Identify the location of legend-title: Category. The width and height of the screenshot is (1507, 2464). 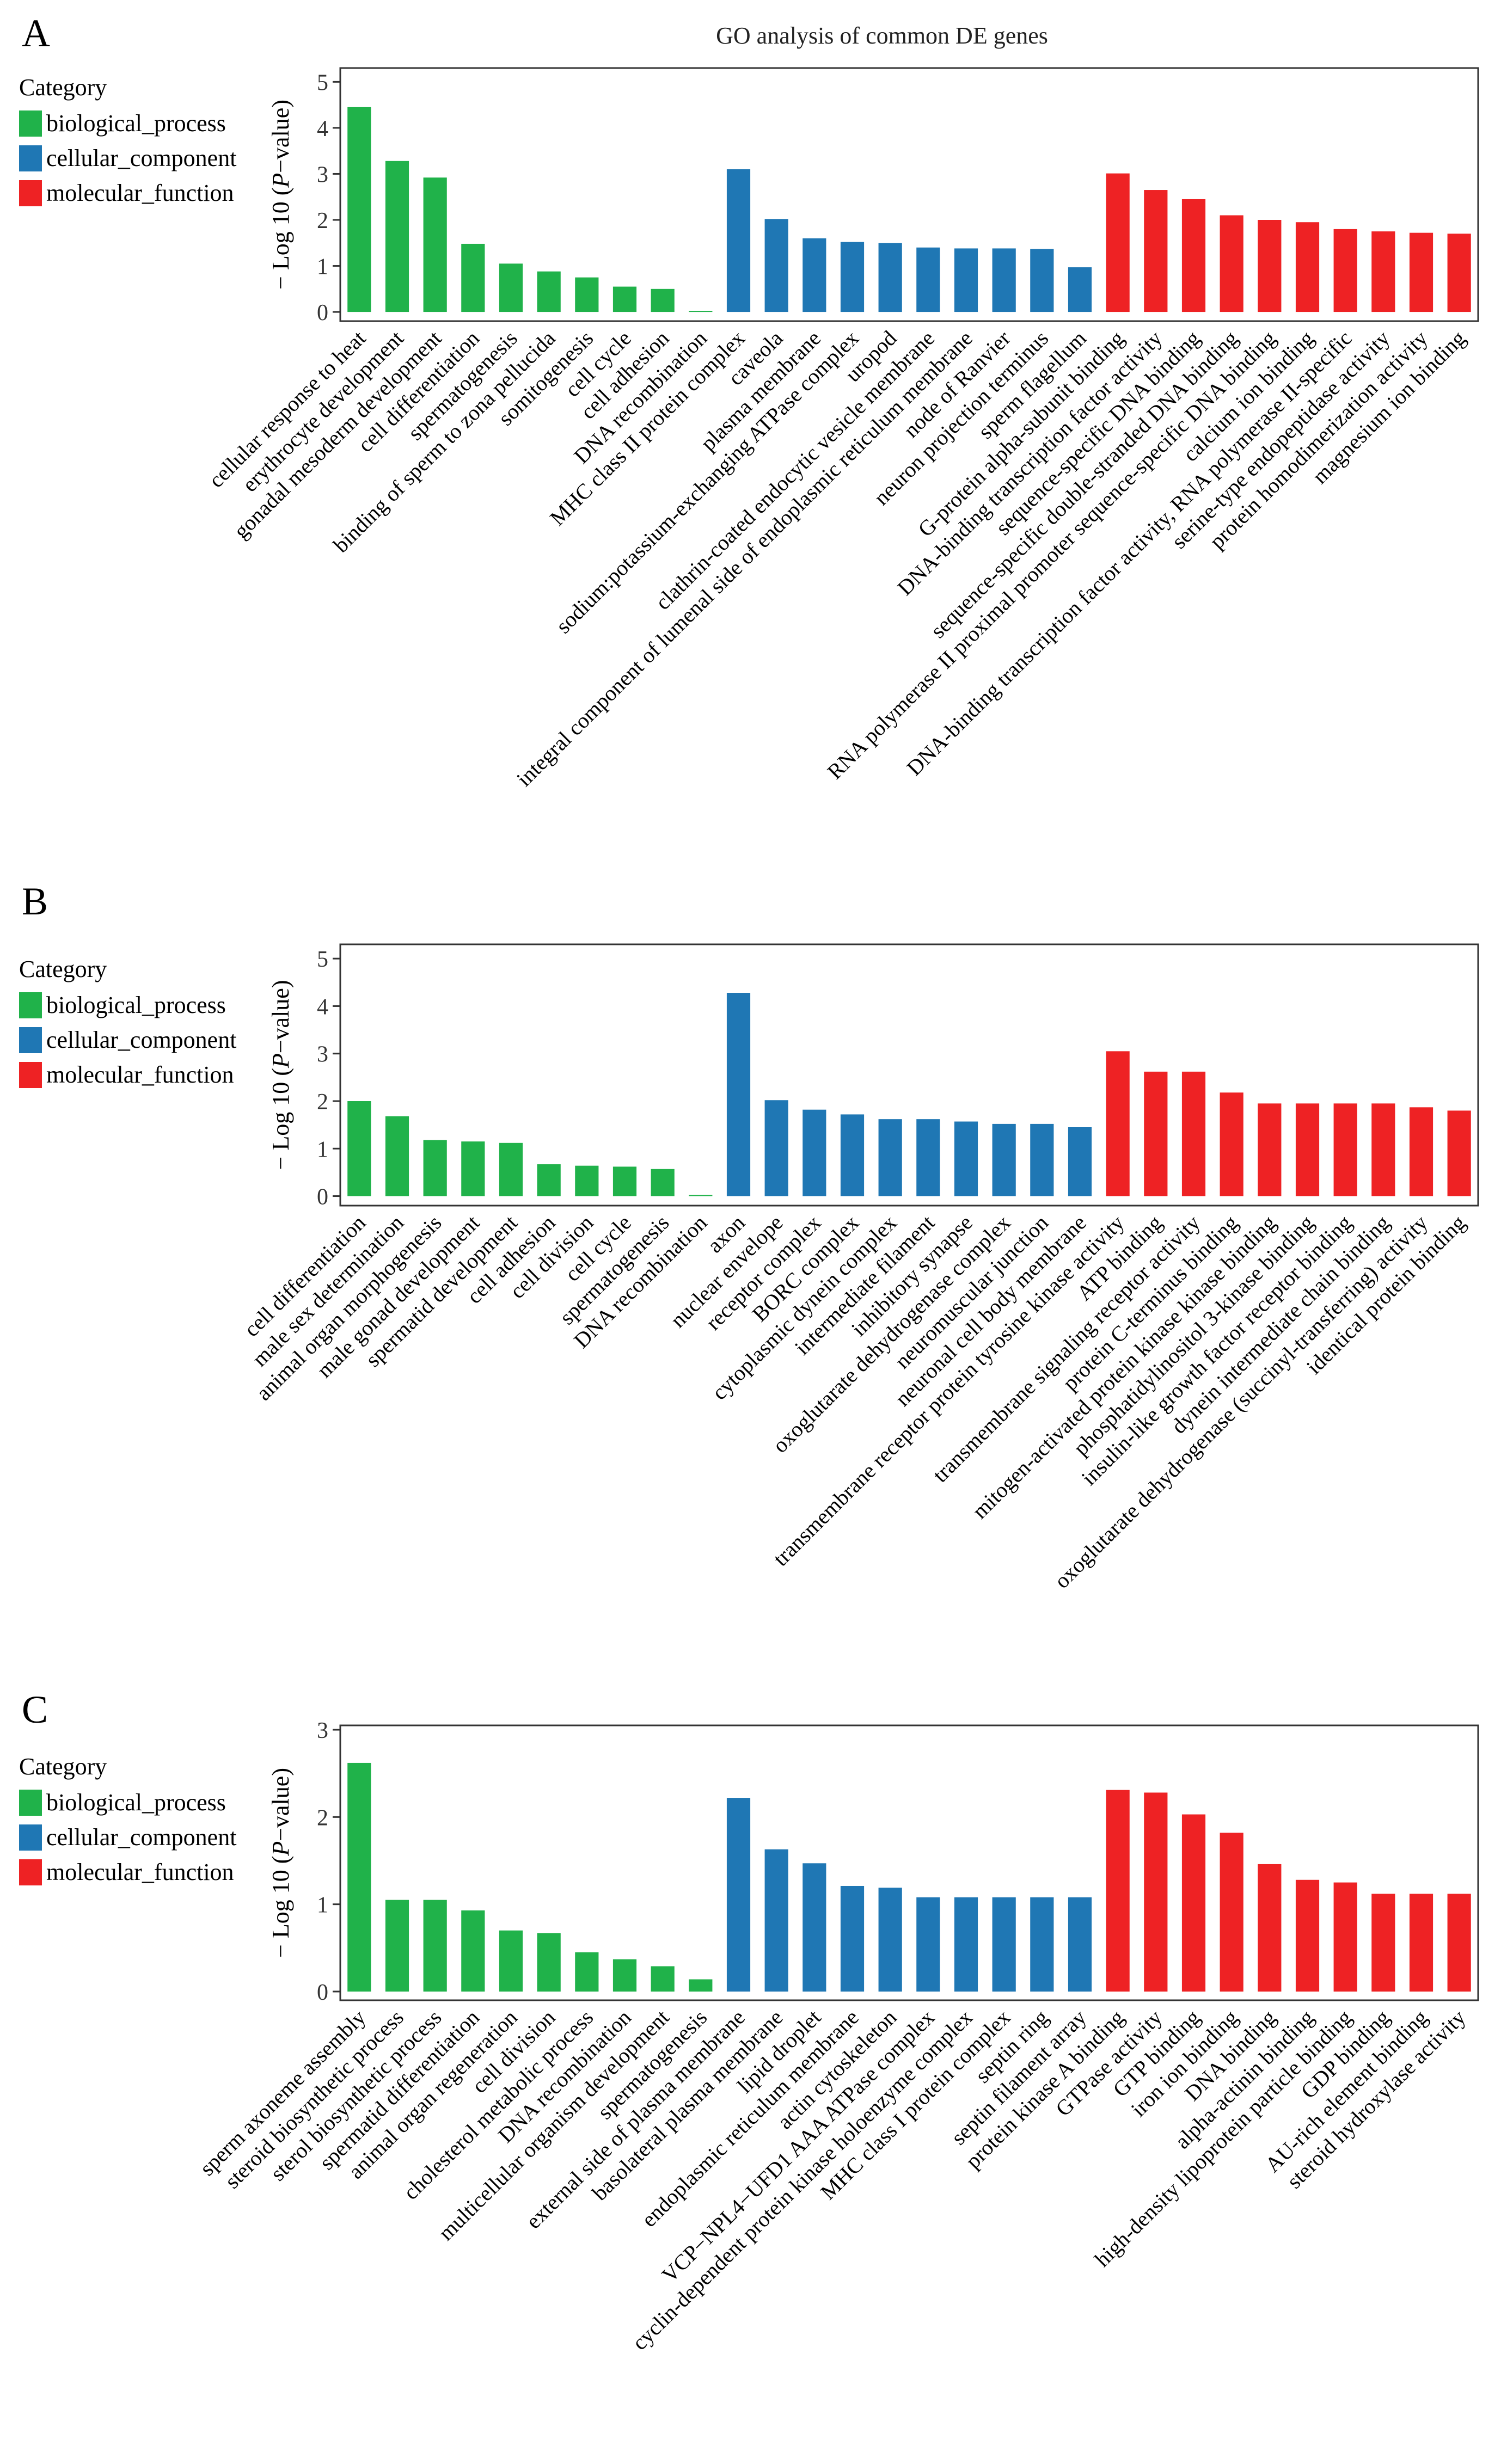
(63, 969).